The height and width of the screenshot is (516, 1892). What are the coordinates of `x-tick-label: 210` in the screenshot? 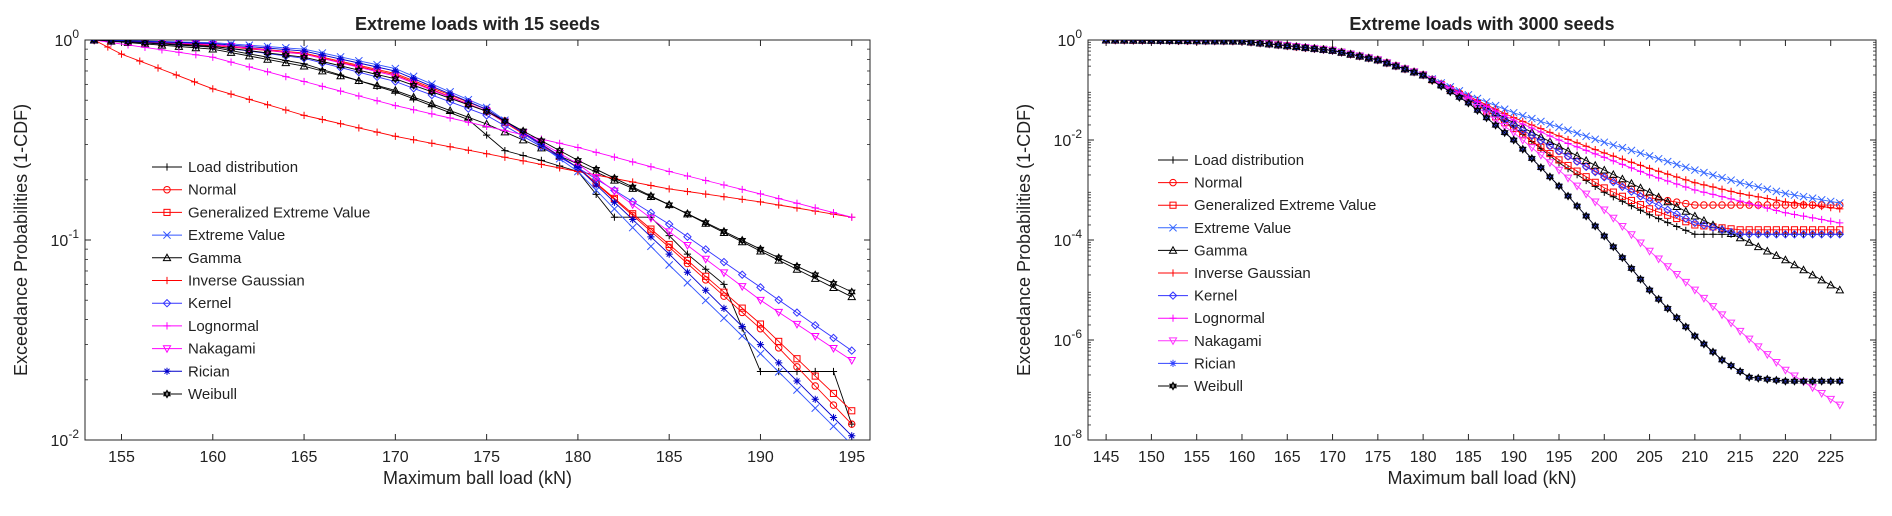 It's located at (1694, 457).